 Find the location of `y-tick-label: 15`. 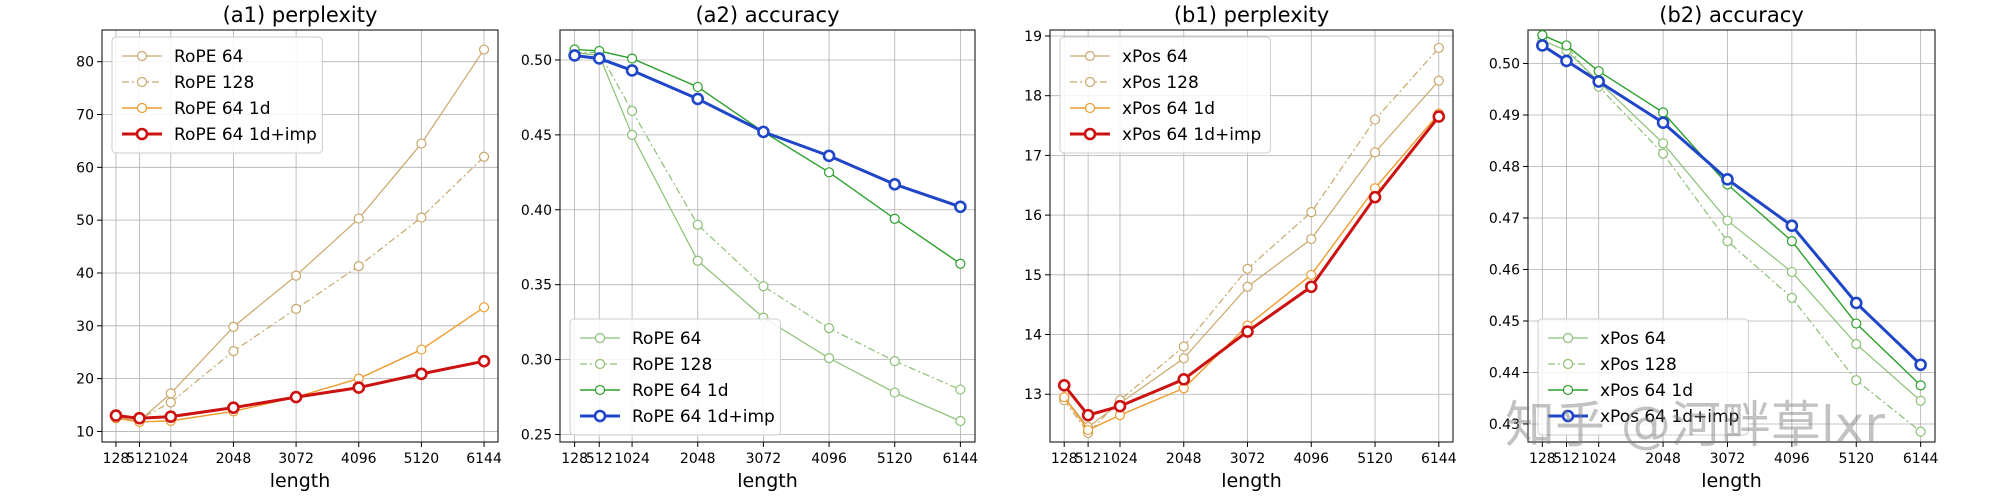

y-tick-label: 15 is located at coordinates (1033, 276).